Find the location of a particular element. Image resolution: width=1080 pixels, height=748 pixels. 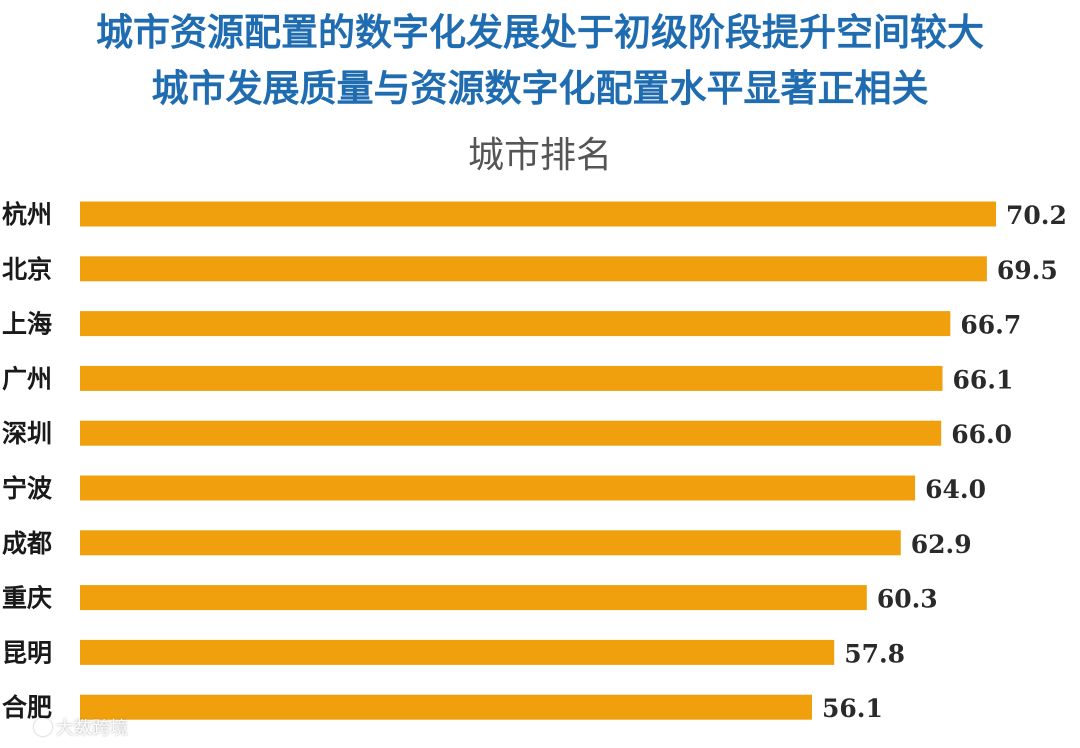

category-label: 上海 is located at coordinates (27, 324).